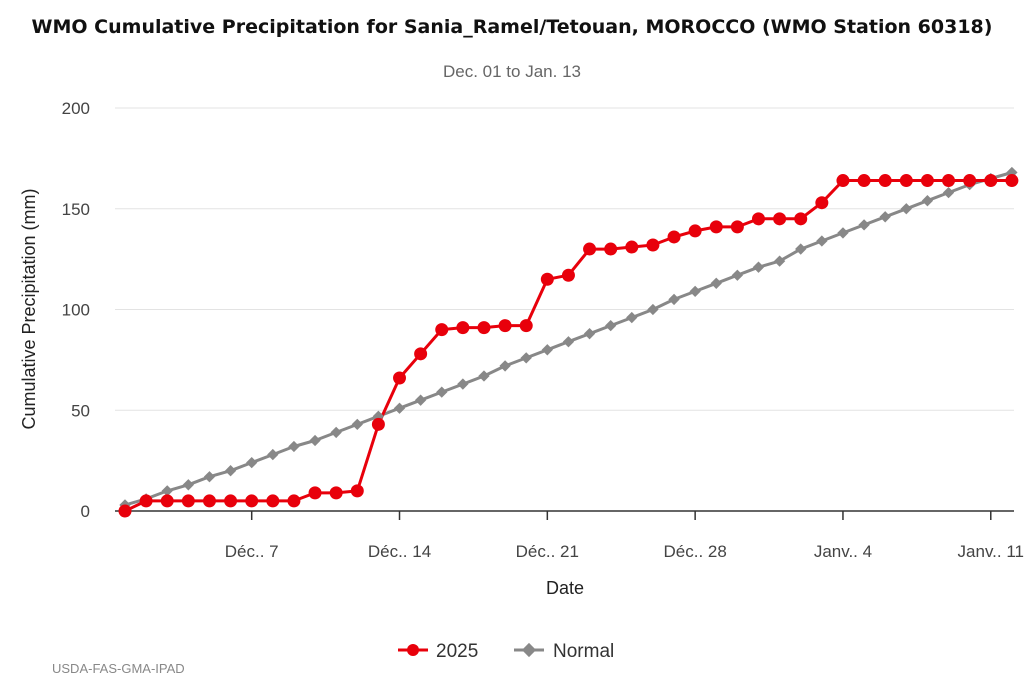 This screenshot has width=1024, height=683. What do you see at coordinates (438, 651) in the screenshot?
I see `legend-item-2025: 2025` at bounding box center [438, 651].